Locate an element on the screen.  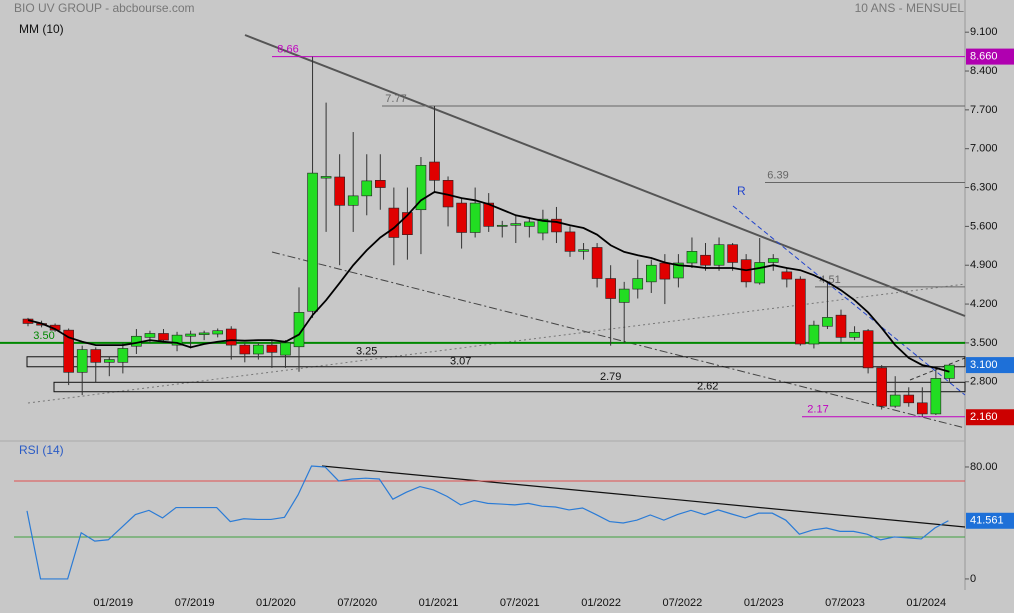
x-tick-label: 07/2020 is located at coordinates (357, 603).